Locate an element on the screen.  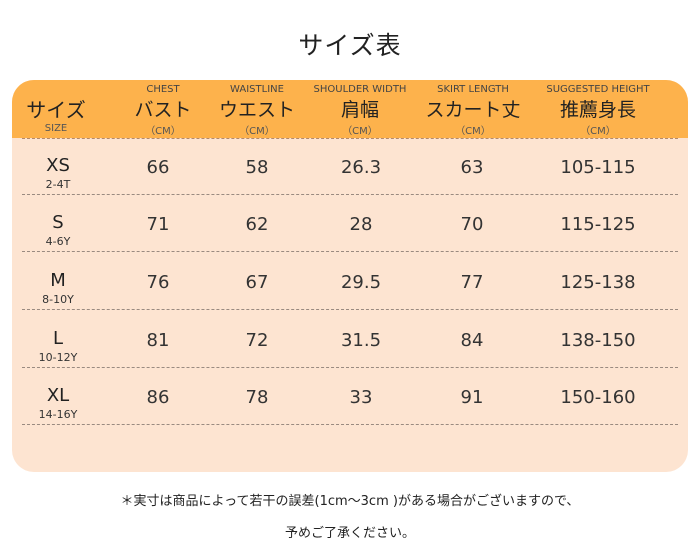
header-chest-jp: バスト is located at coordinates (163, 110).